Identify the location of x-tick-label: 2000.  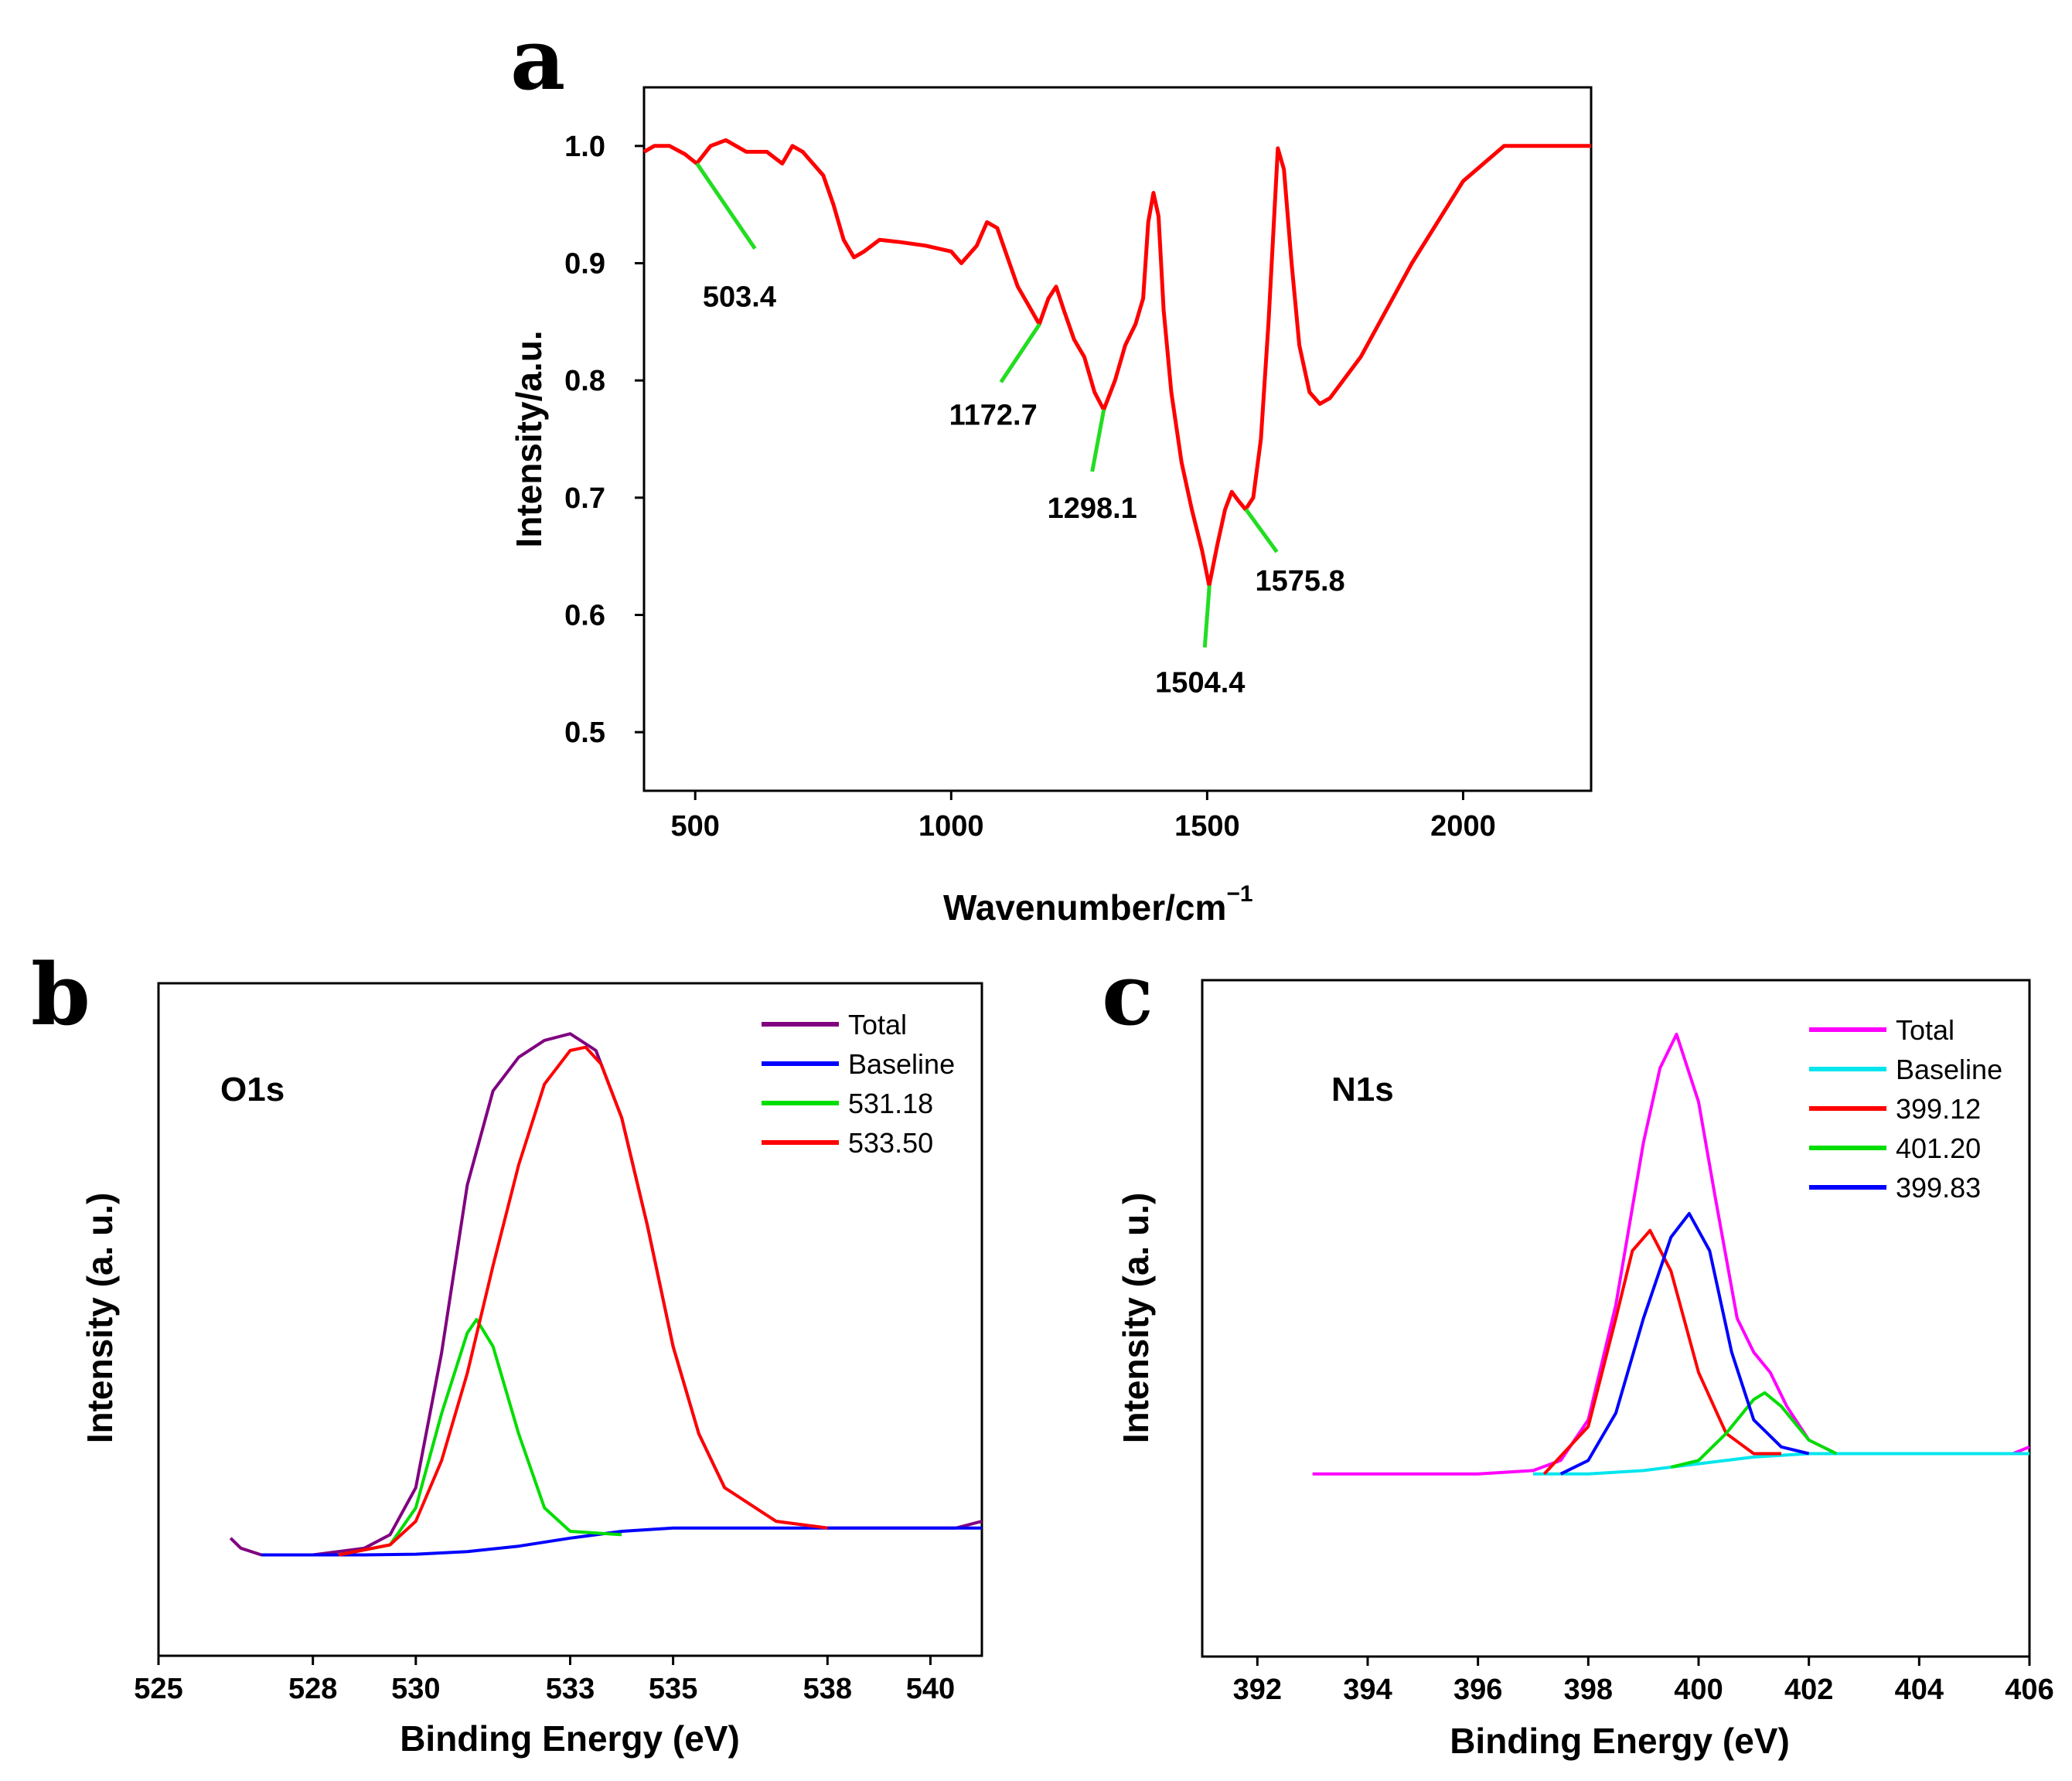
(1463, 826).